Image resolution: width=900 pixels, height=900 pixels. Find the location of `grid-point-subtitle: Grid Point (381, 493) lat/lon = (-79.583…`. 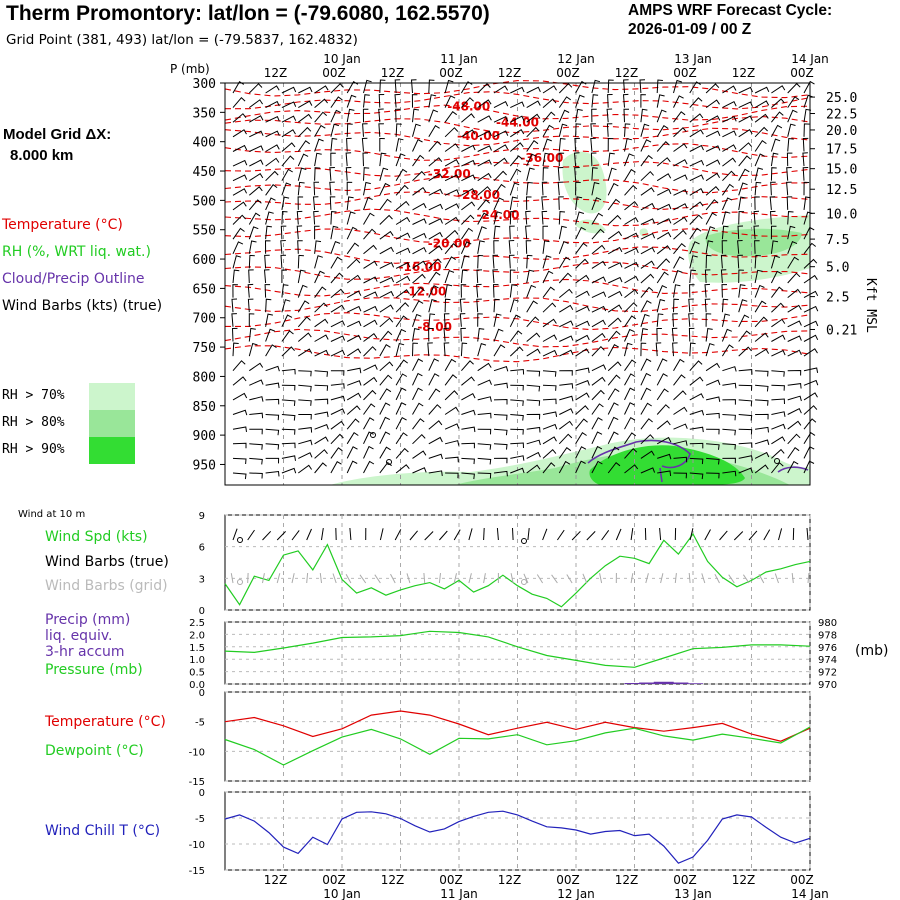

grid-point-subtitle: Grid Point (381, 493) lat/lon = (-79.583… is located at coordinates (182, 40).